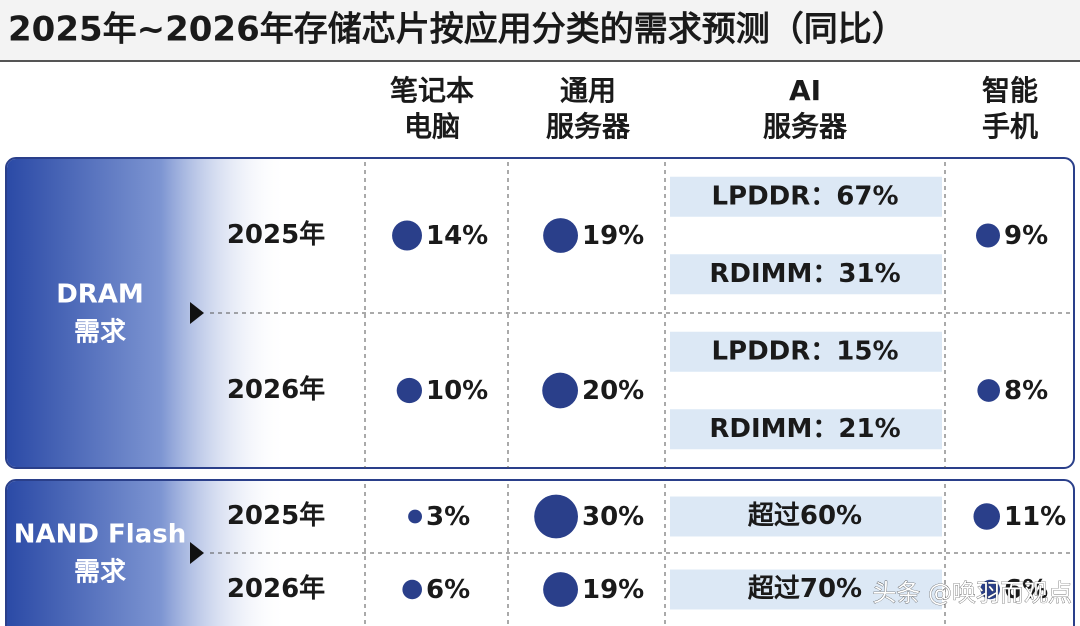 The width and height of the screenshot is (1080, 626). Describe the element at coordinates (1026, 391) in the screenshot. I see `bubble-label: 8%` at that location.